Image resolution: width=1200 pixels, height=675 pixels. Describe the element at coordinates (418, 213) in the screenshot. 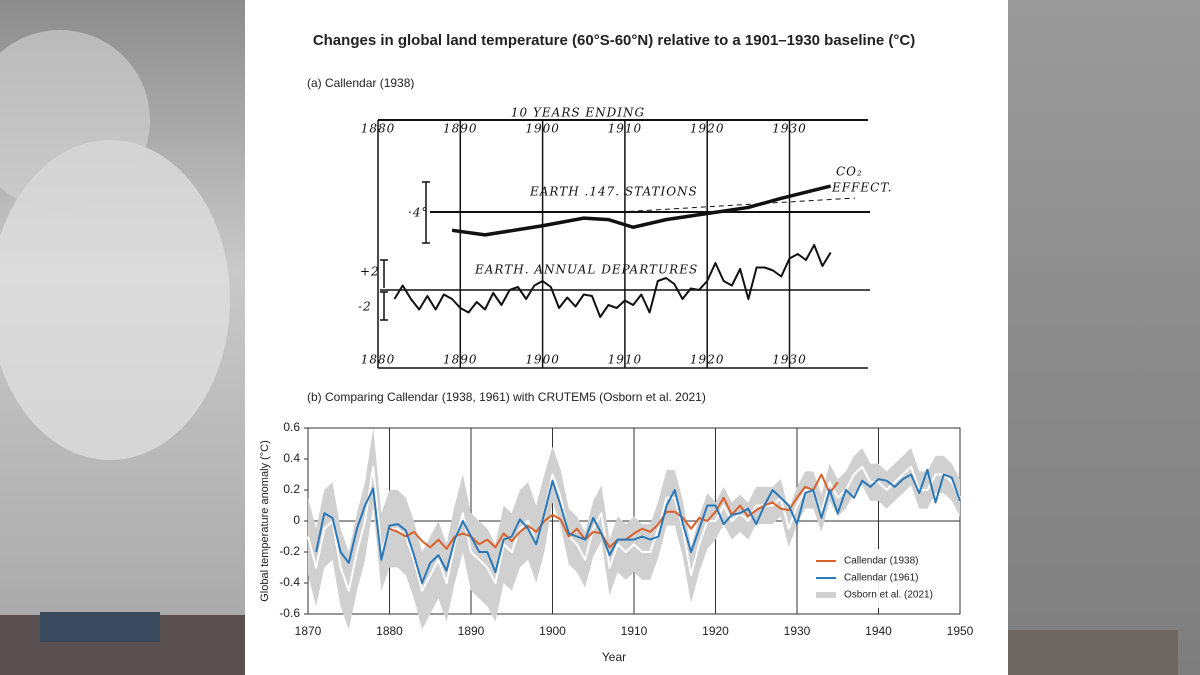

I see `annotation: ·4°` at that location.